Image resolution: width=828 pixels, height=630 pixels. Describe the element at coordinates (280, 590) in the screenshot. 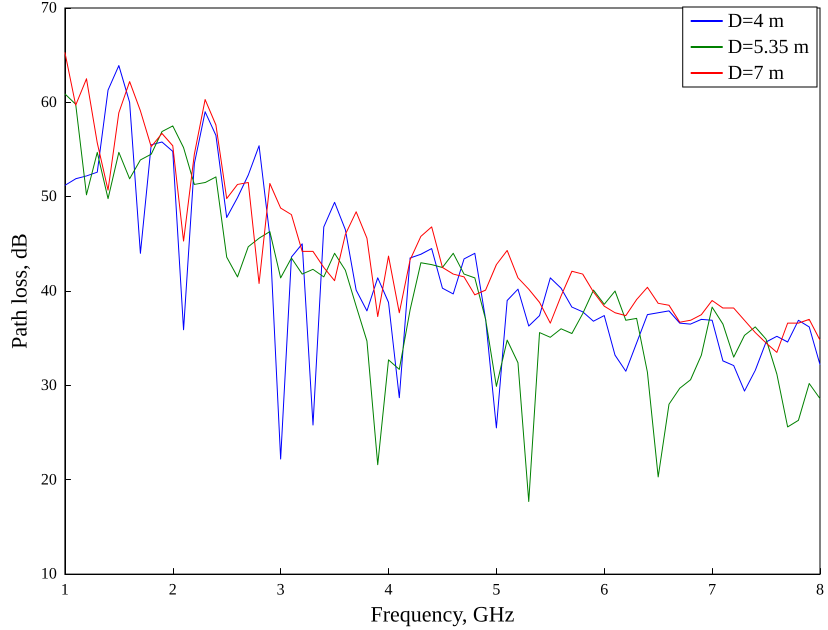

I see `x-tick-label: 3` at that location.